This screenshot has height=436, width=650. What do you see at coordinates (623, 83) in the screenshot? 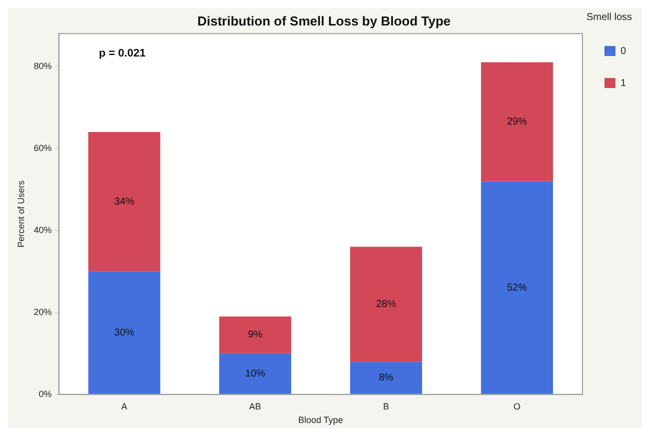
I see `legend-label: 1` at bounding box center [623, 83].